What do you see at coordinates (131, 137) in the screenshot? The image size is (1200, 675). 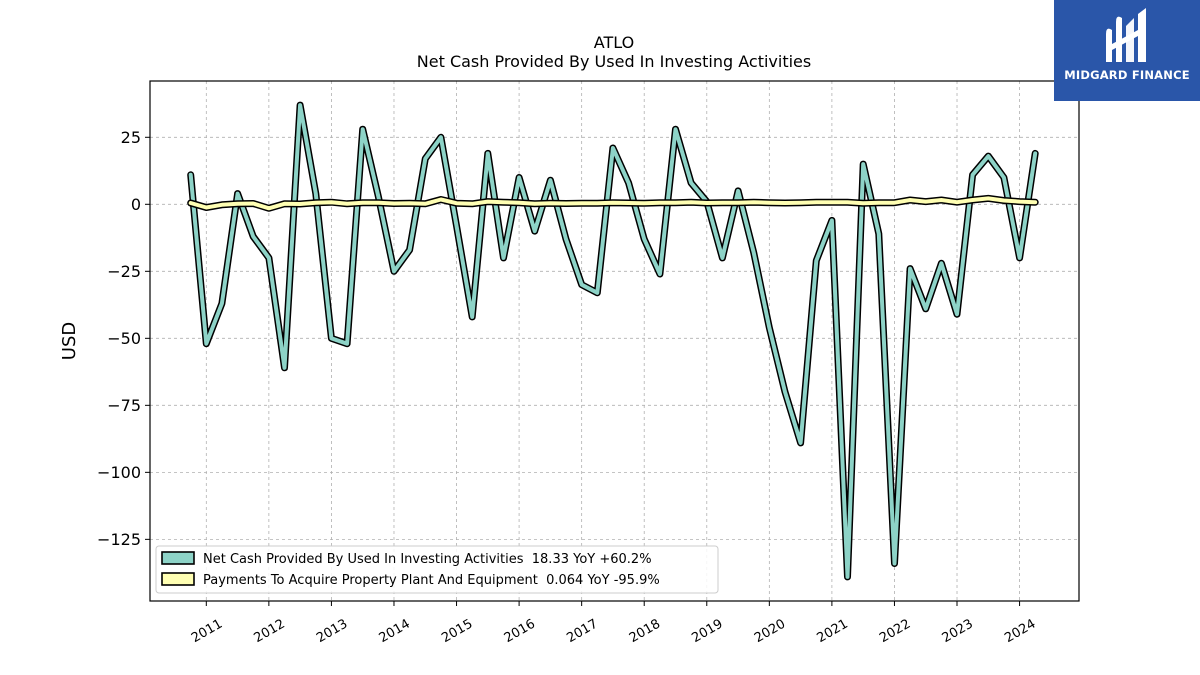 I see `y-tick-label: 25` at bounding box center [131, 137].